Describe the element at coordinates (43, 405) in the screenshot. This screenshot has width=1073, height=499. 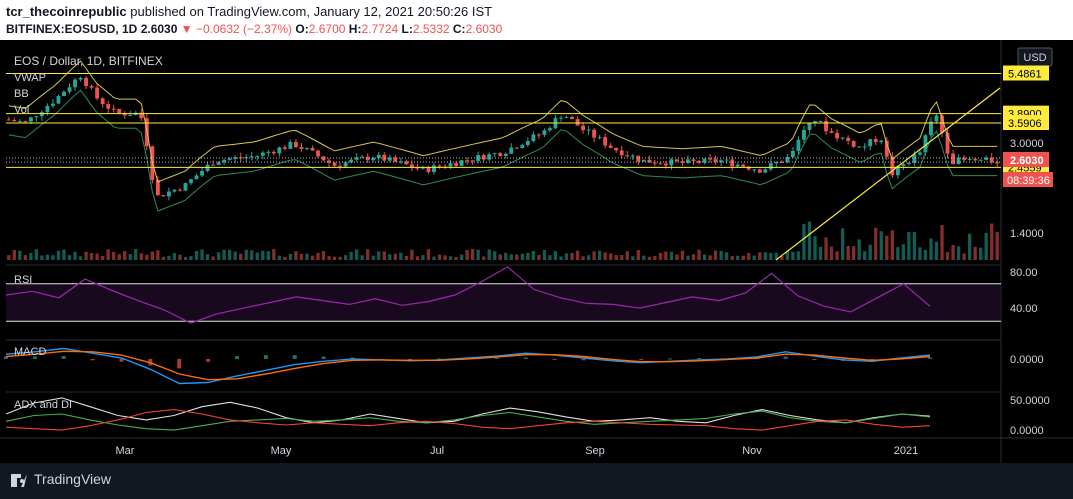
I see `adx-label: ADX and DI` at that location.